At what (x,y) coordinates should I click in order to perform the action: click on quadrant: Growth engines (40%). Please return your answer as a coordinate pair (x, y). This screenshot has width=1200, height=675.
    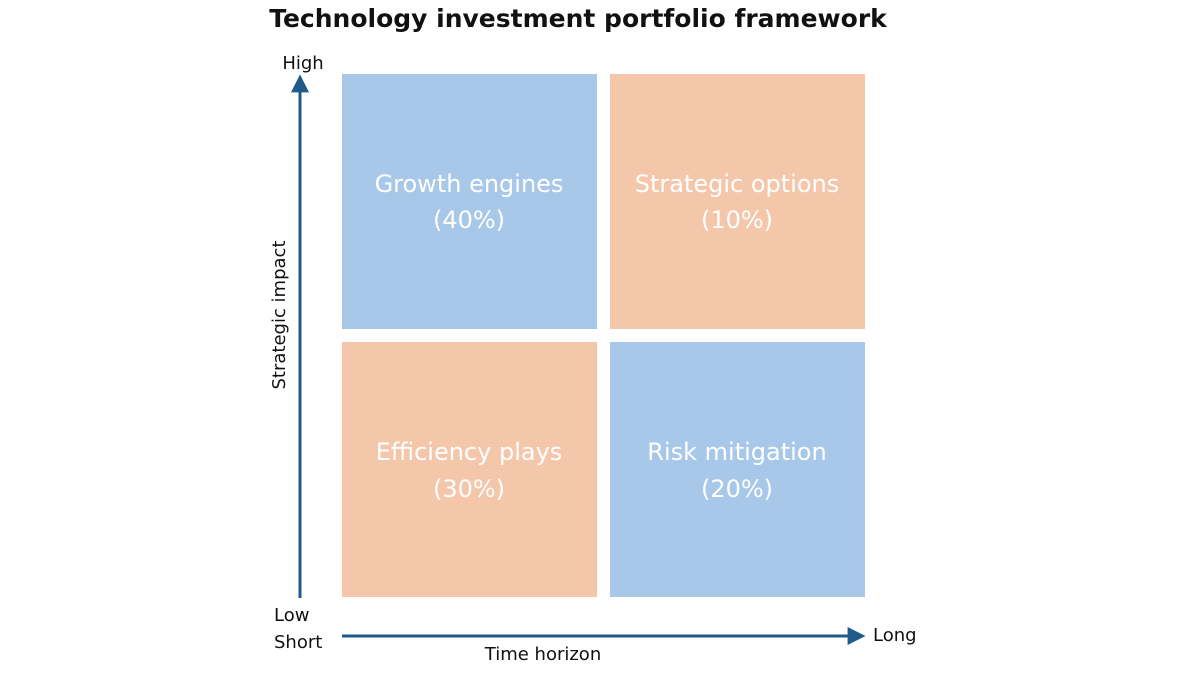
    Looking at the image, I should click on (469, 201).